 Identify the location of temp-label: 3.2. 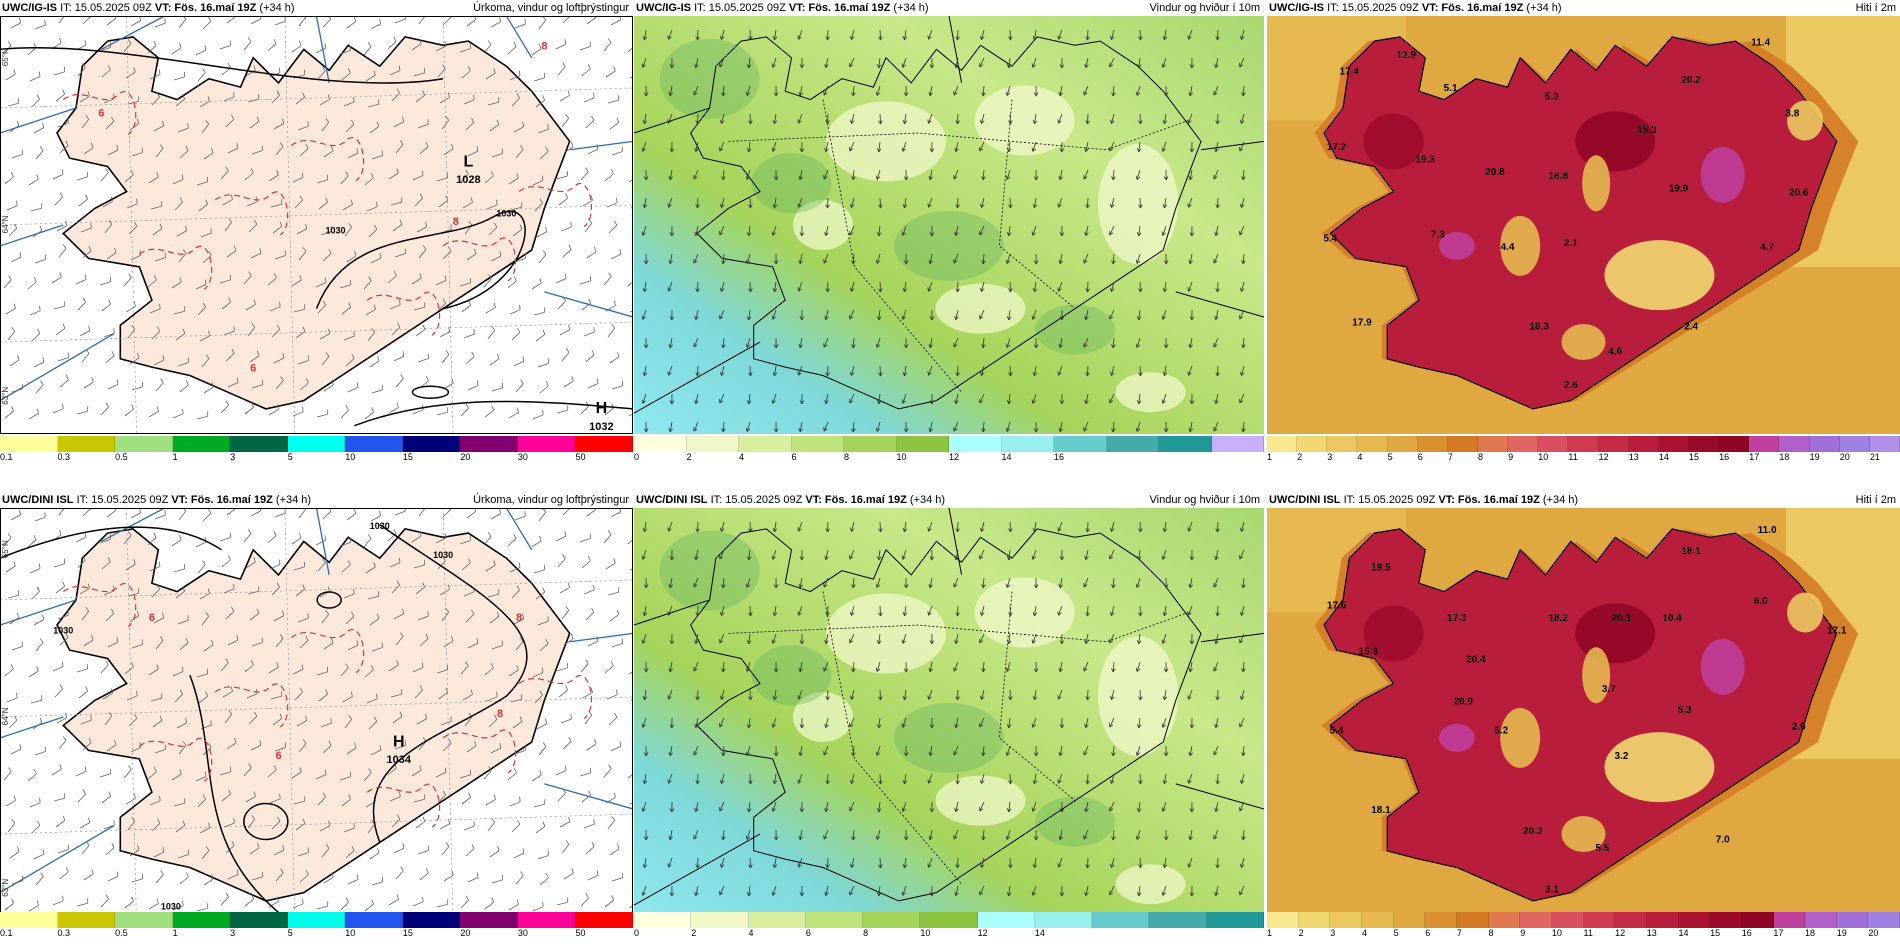
(1622, 756).